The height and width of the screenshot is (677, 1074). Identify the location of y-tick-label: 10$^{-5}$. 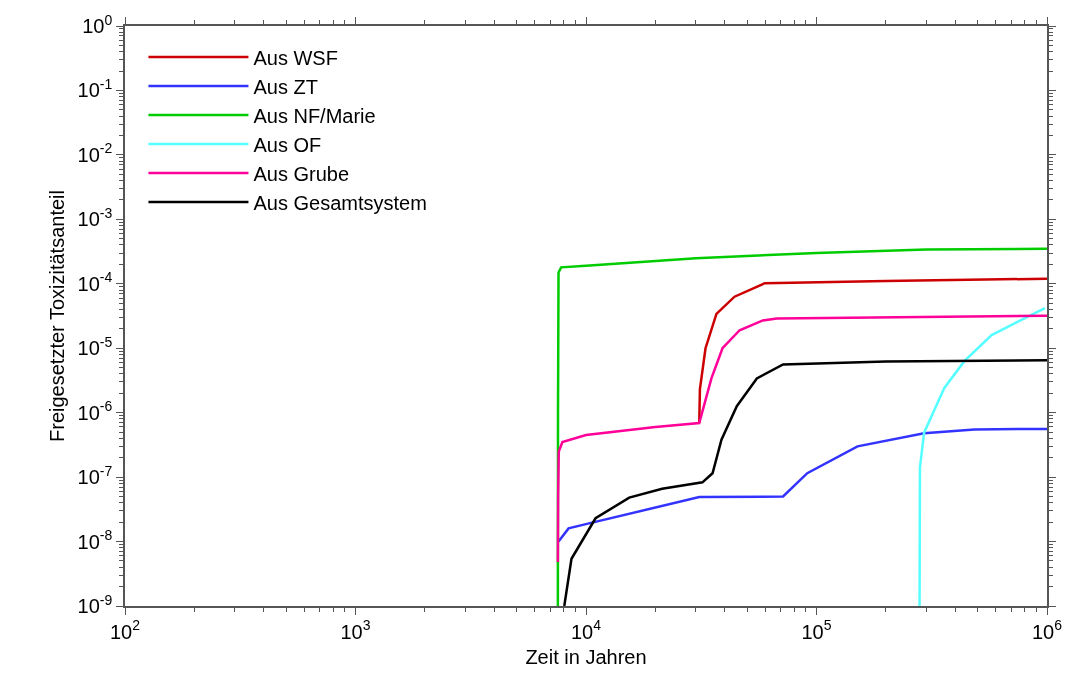
(95, 346).